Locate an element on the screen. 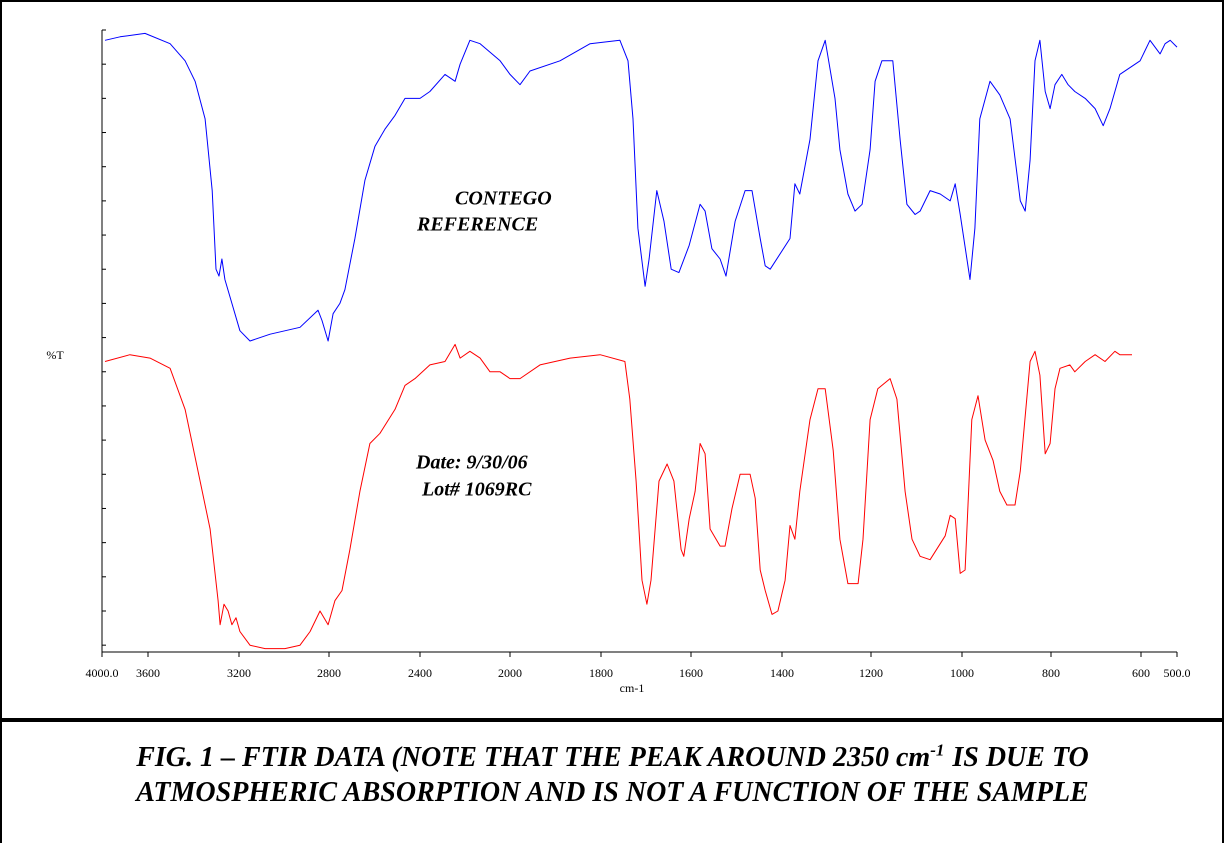 The image size is (1225, 843). x-tick-label: 600 is located at coordinates (1141, 673).